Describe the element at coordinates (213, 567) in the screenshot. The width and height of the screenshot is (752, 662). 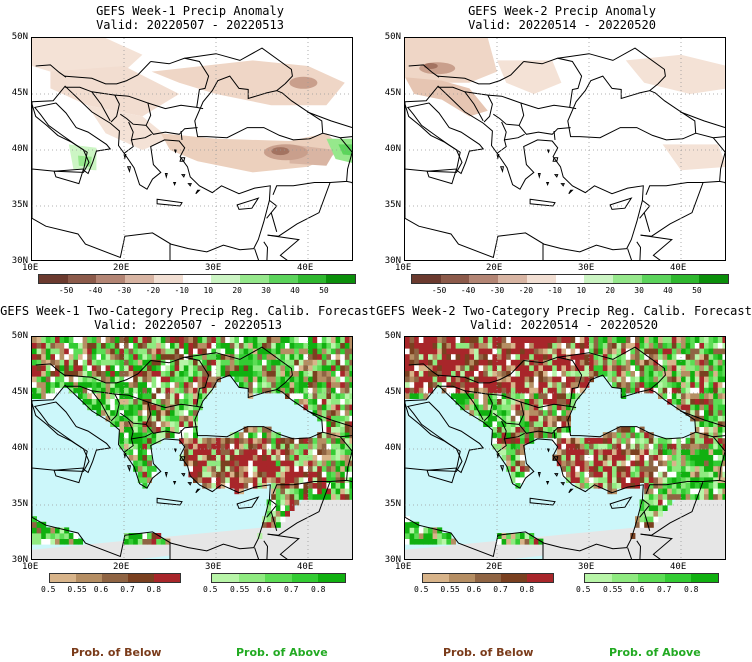
I see `lon-label: 30E` at that location.